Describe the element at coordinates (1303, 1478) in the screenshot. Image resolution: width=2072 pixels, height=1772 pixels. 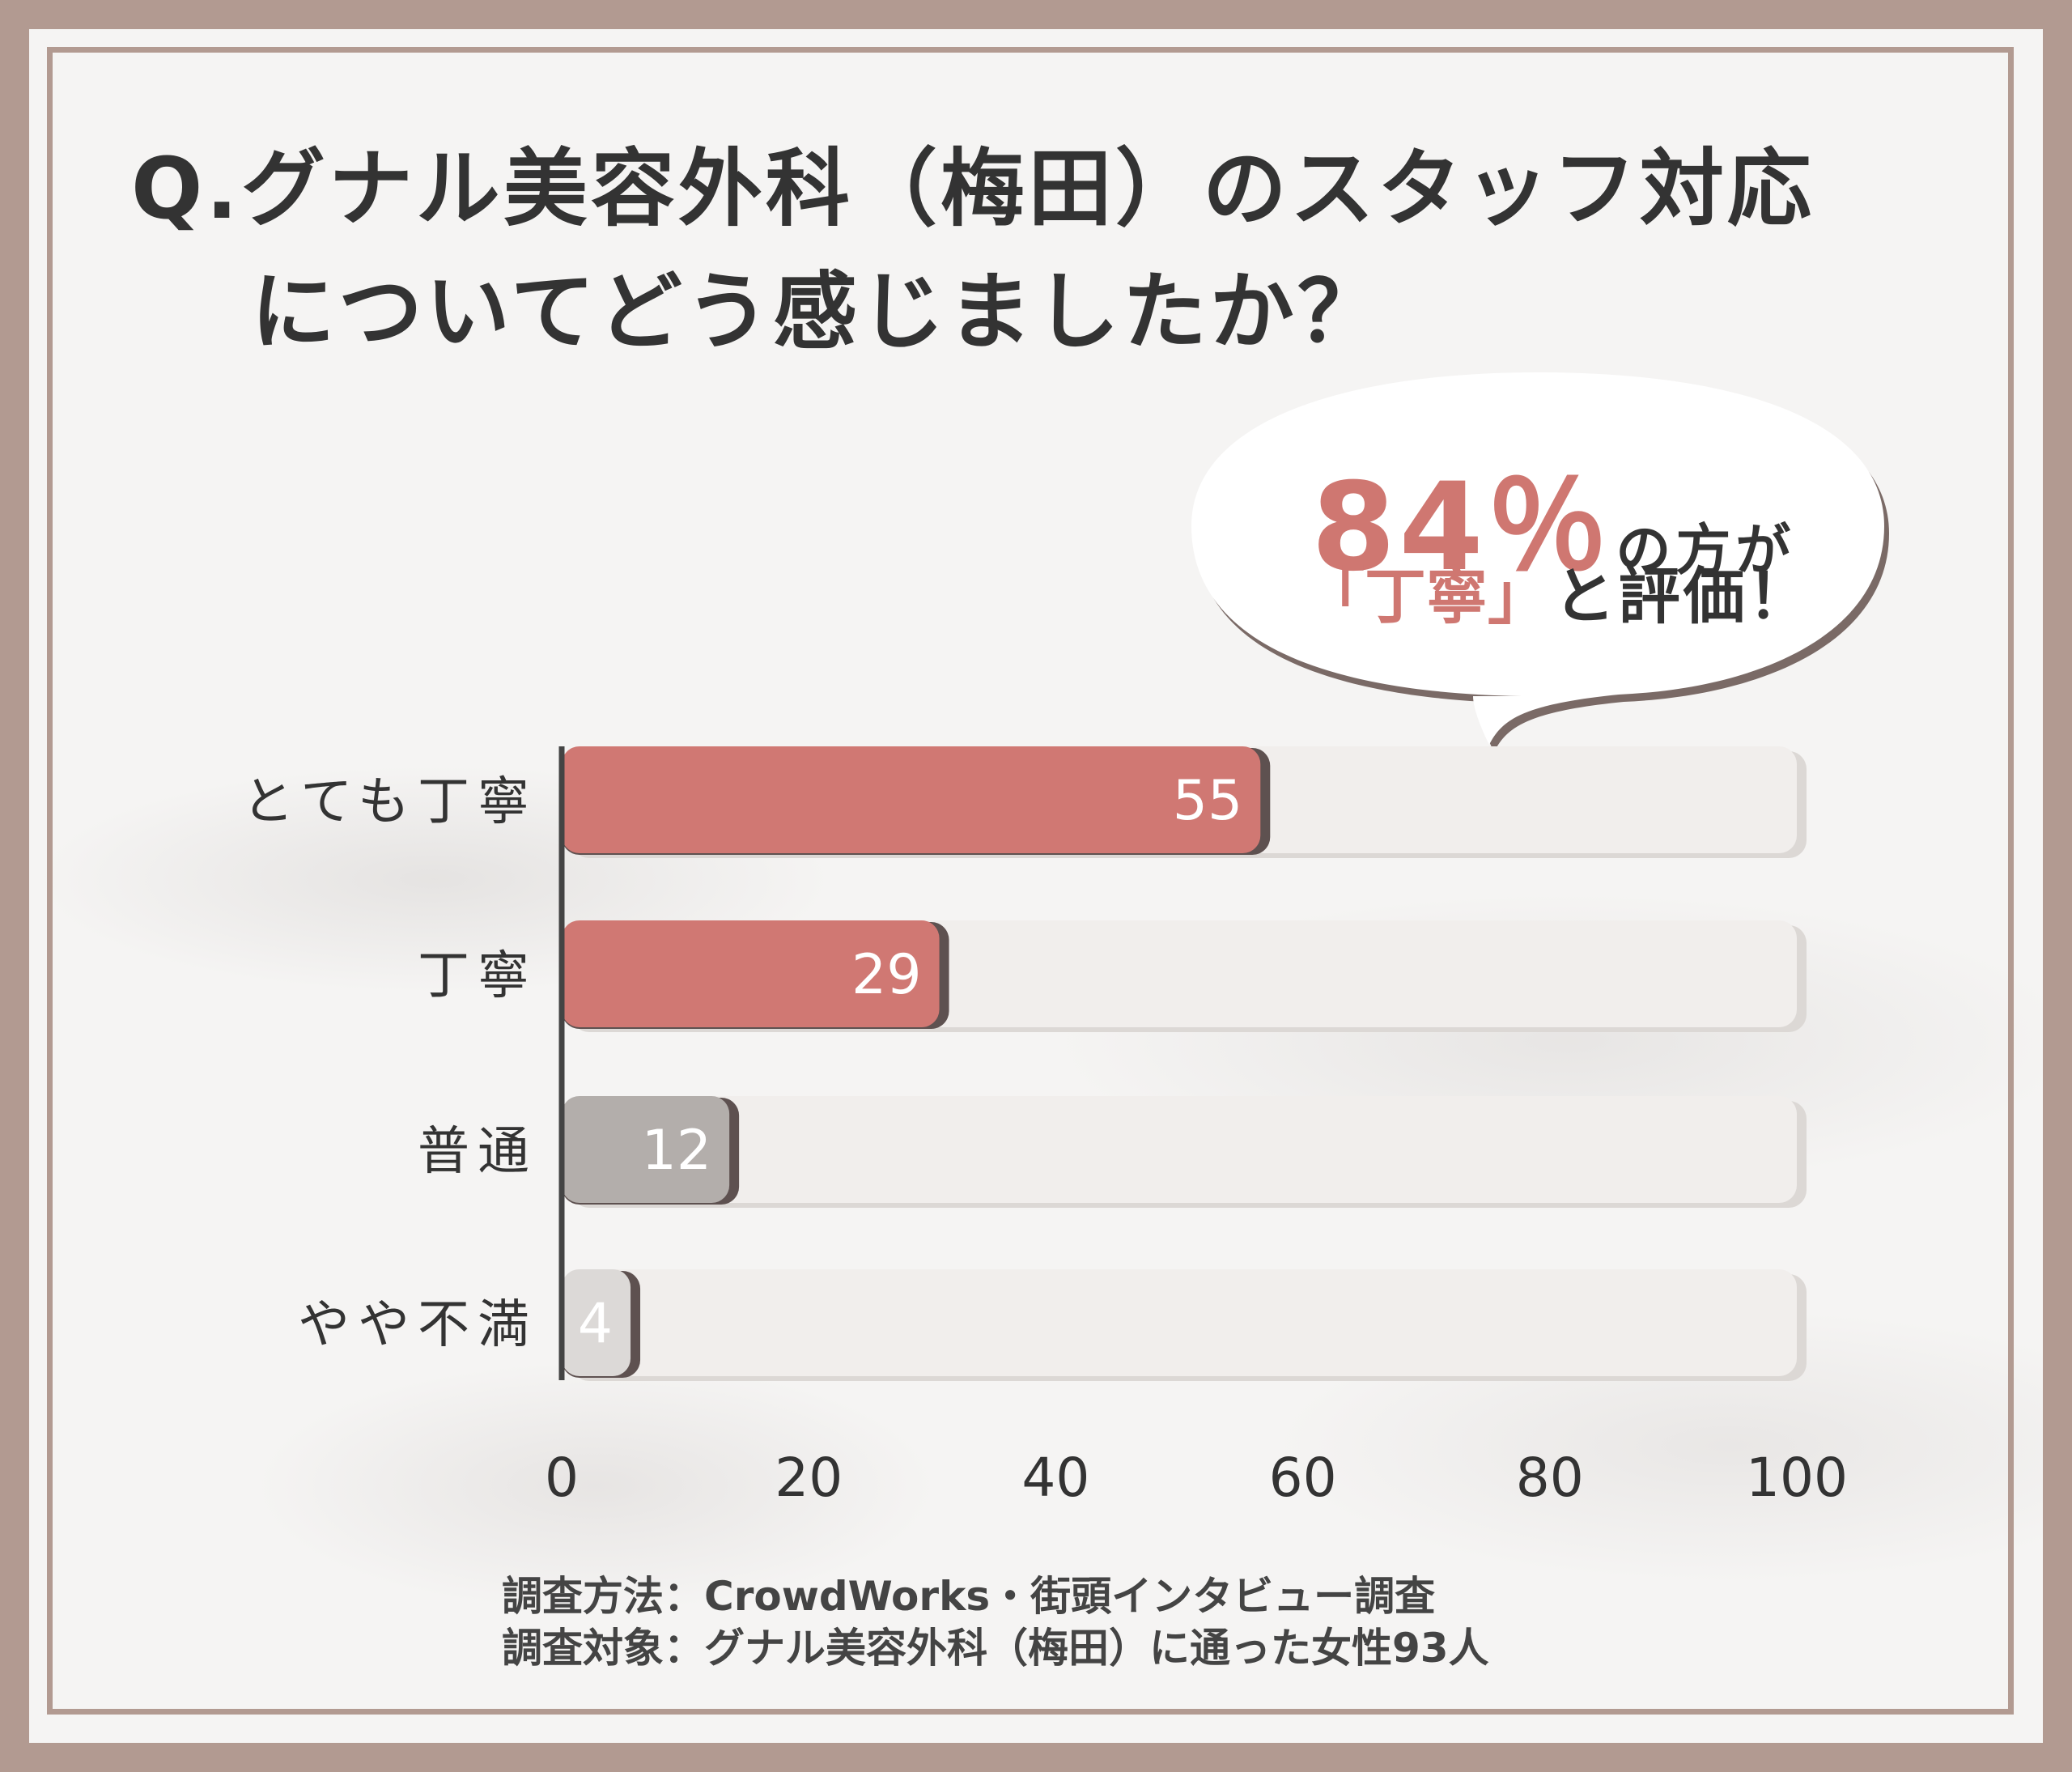
I see `x-tick-label: 60` at that location.